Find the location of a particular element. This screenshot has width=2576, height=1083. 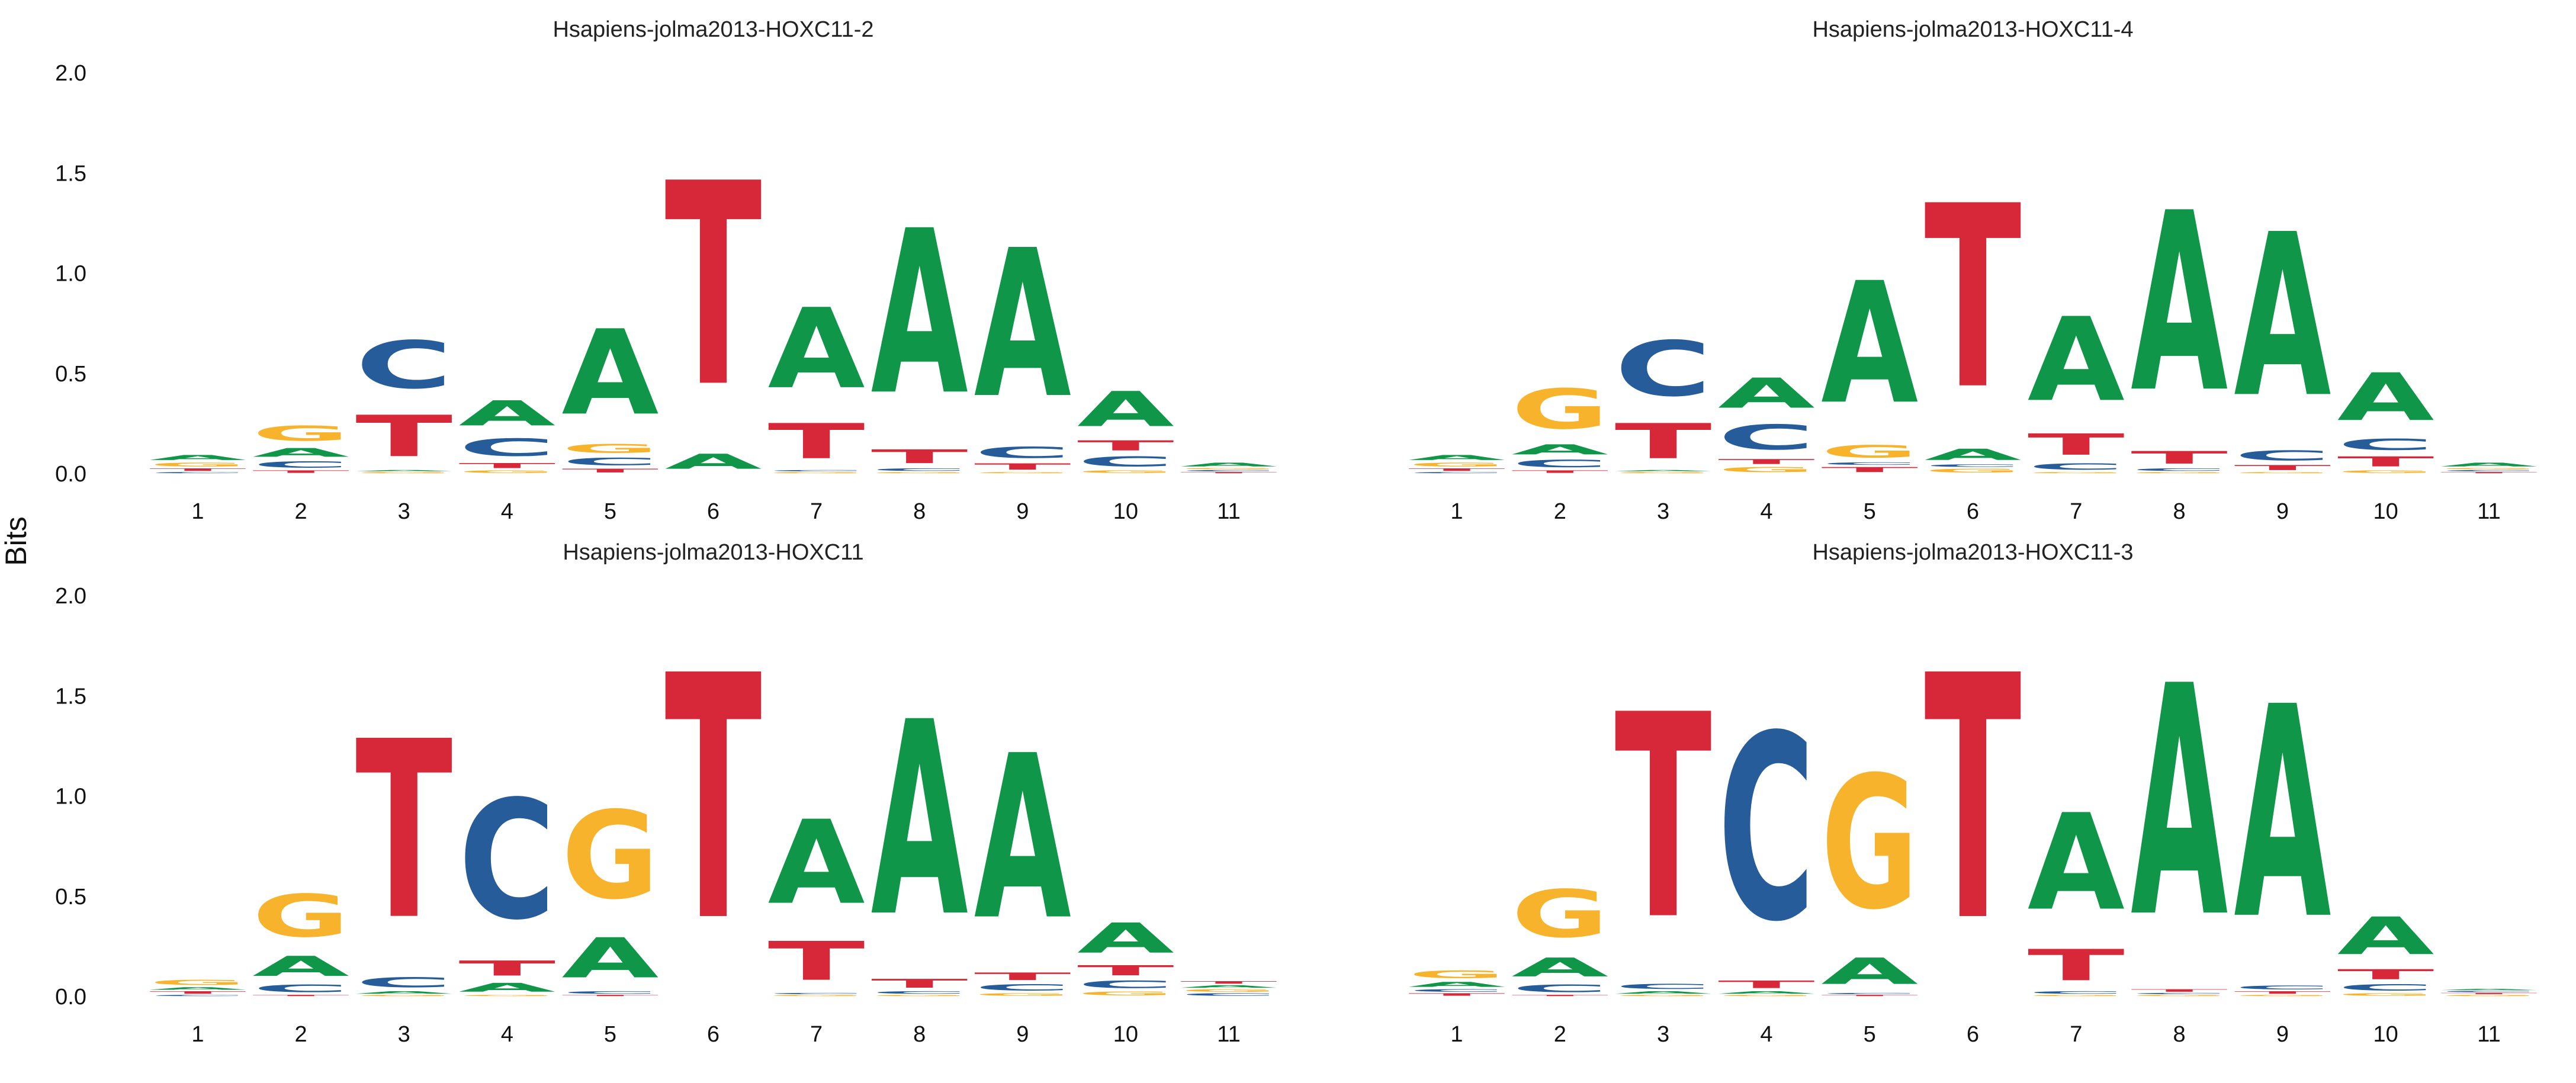

panel-title: Hsapiens-jolma2013-HOXC11-3 is located at coordinates (1972, 552).